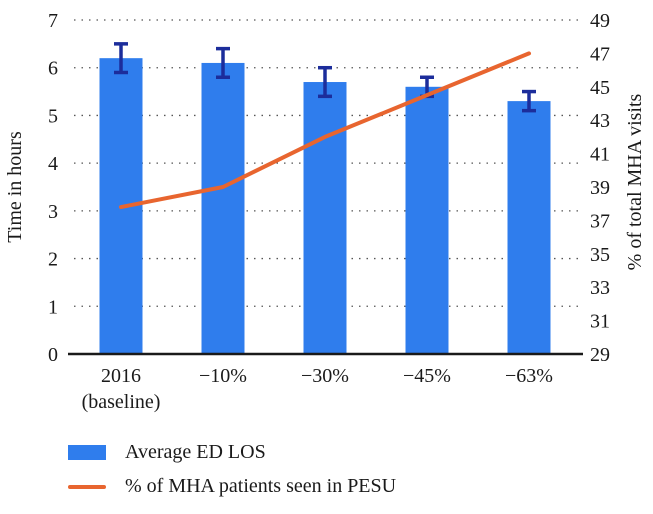  What do you see at coordinates (53, 116) in the screenshot?
I see `y-tick-label-left: 5` at bounding box center [53, 116].